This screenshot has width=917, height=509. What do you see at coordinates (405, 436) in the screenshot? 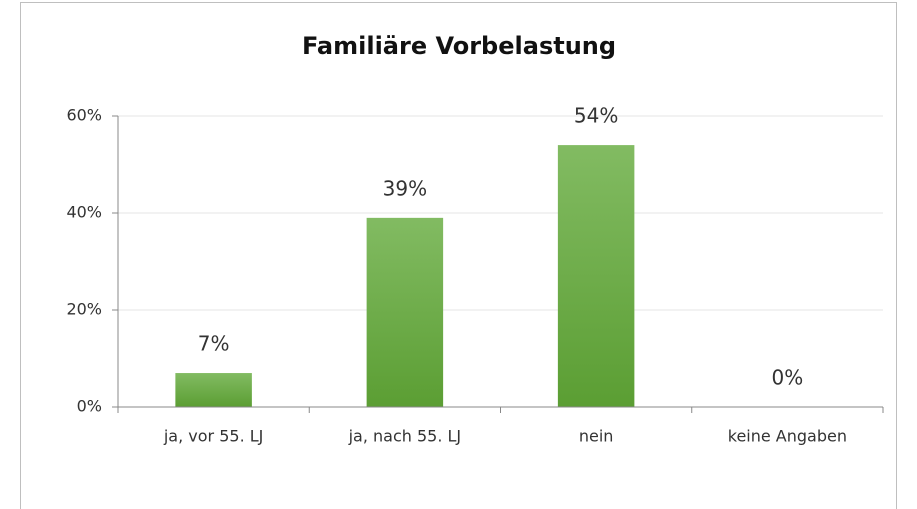
I see `x-tick-label: ja, nach 55. LJ` at bounding box center [405, 436].